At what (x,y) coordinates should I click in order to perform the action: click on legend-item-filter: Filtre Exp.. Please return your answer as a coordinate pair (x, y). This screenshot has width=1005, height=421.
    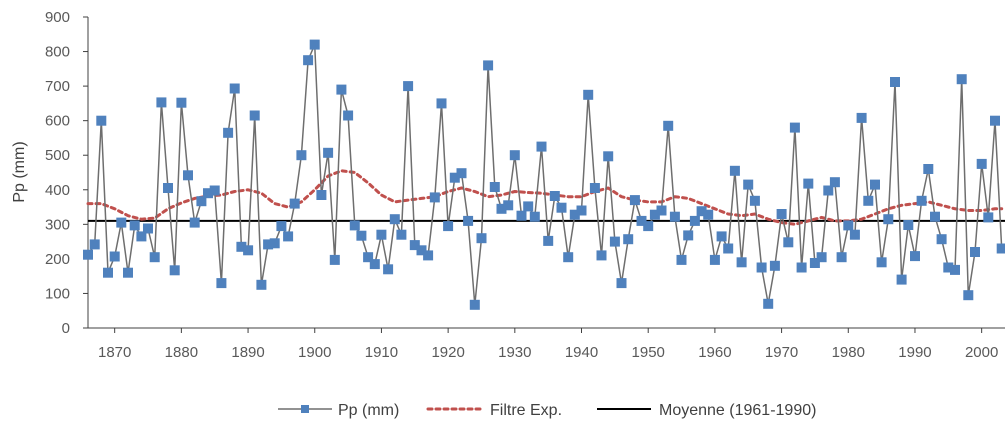
    Looking at the image, I should click on (494, 410).